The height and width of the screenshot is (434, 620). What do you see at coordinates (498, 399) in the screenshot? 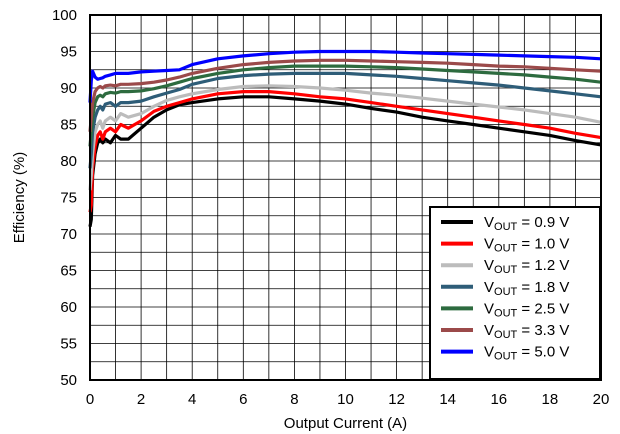
I see `x-tick-label: 16` at bounding box center [498, 399].